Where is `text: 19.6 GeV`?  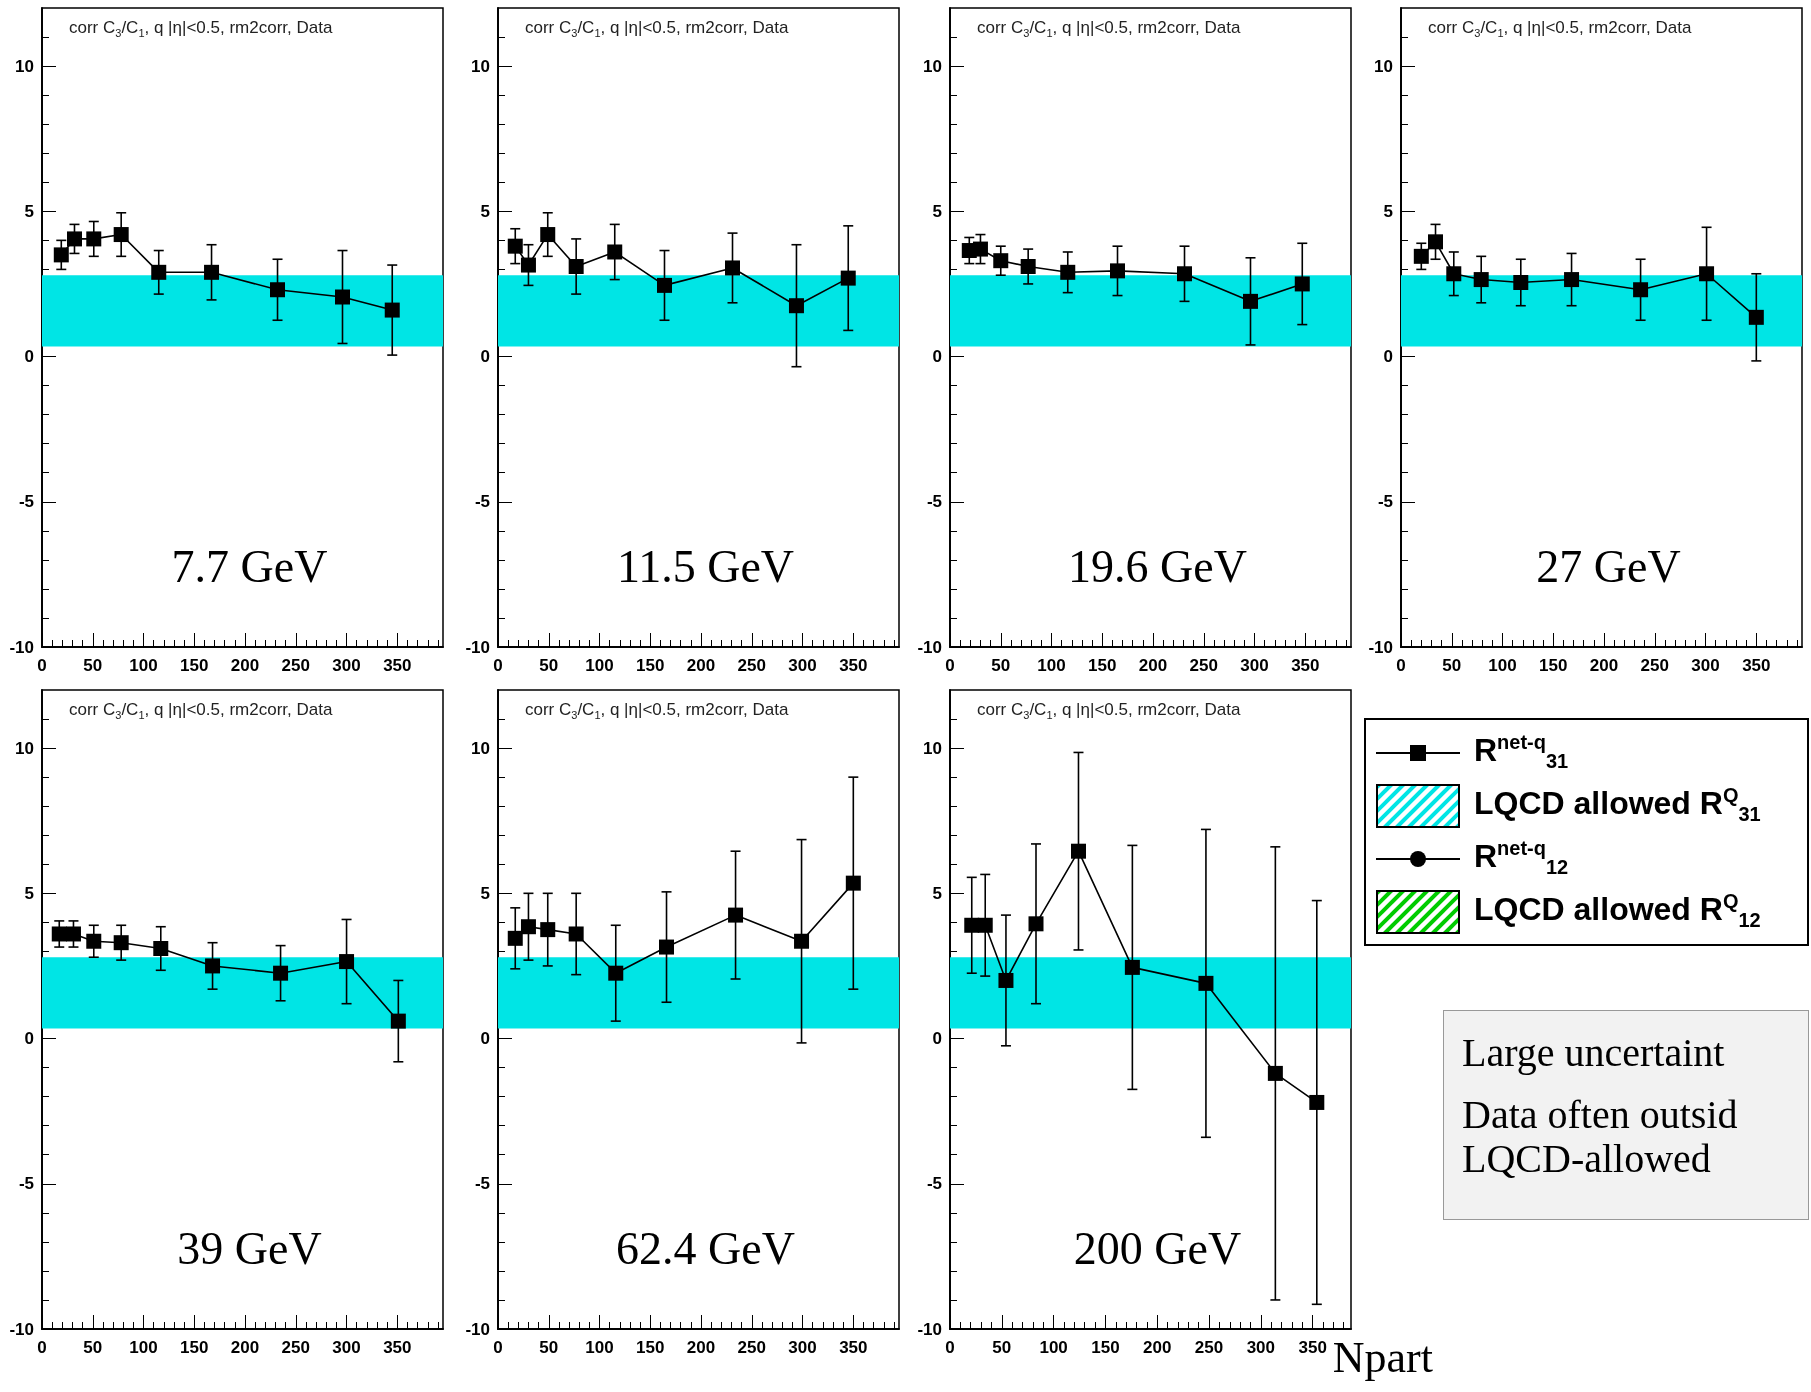 text: 19.6 GeV is located at coordinates (1157, 566).